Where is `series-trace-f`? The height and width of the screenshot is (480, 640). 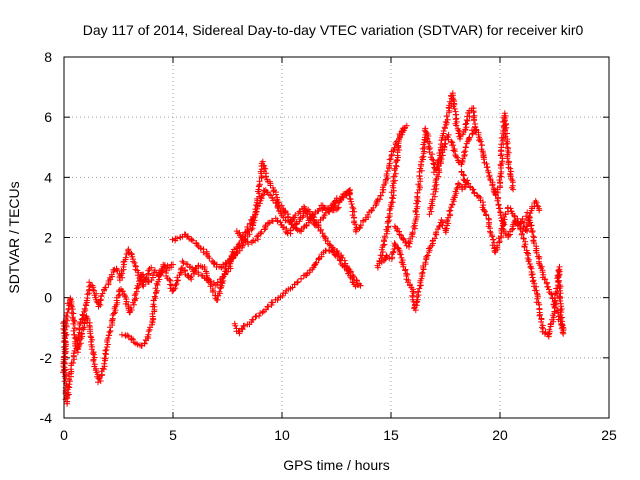 series-trace-f is located at coordinates (298, 247).